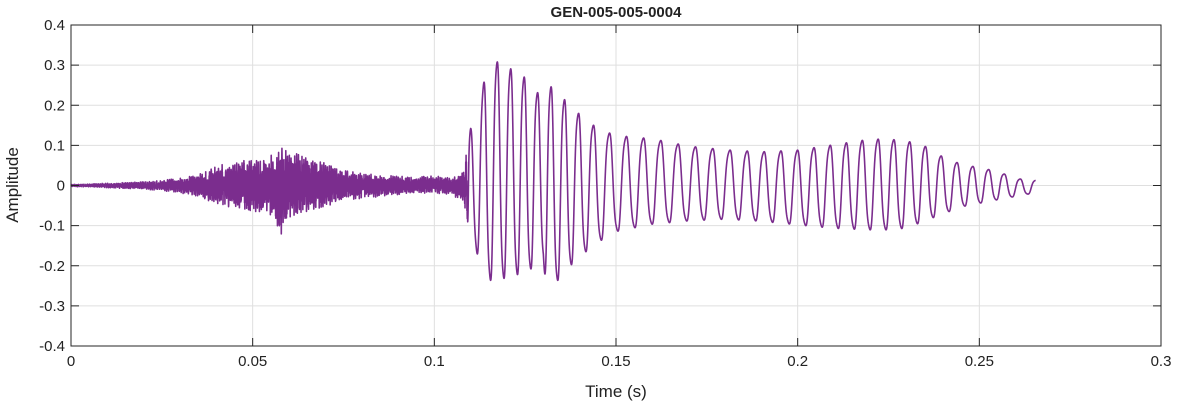  Describe the element at coordinates (616, 391) in the screenshot. I see `x-axis-label: Time (s)` at that location.